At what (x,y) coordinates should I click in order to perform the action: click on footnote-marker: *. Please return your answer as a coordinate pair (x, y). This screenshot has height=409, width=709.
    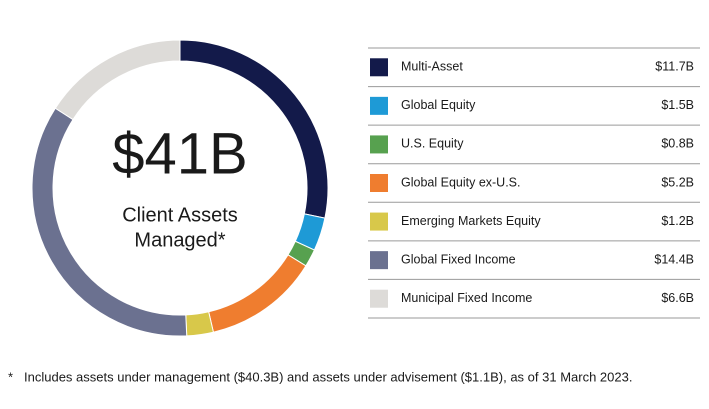
    Looking at the image, I should click on (10, 376).